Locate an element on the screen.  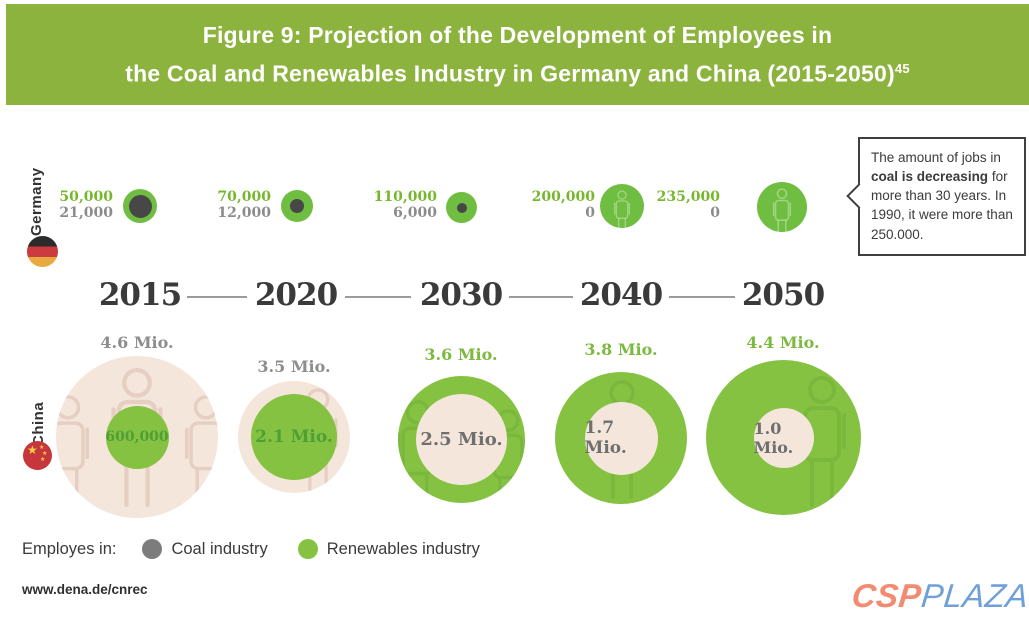
germany-values-2040: 200,000 0 is located at coordinates (549, 205).